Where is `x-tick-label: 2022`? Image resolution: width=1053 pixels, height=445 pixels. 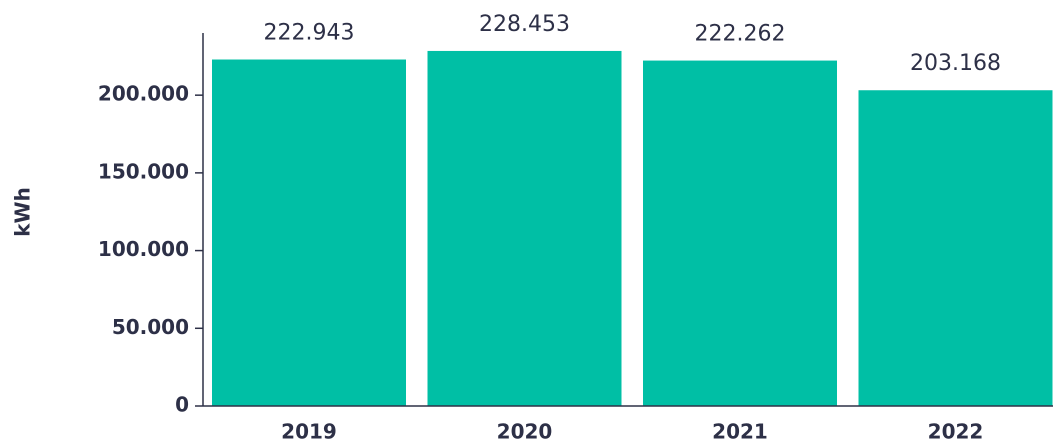 x-tick-label: 2022 is located at coordinates (956, 432).